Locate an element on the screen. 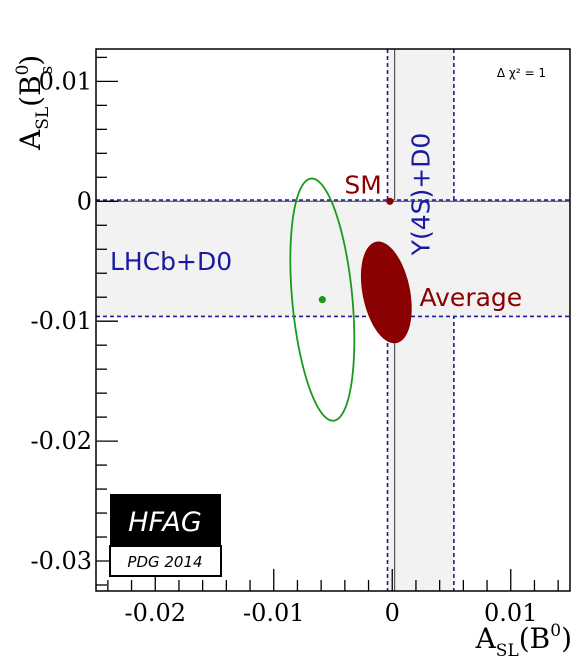 This screenshot has height=671, width=581. y-tick-label: -0.02 is located at coordinates (61, 441).